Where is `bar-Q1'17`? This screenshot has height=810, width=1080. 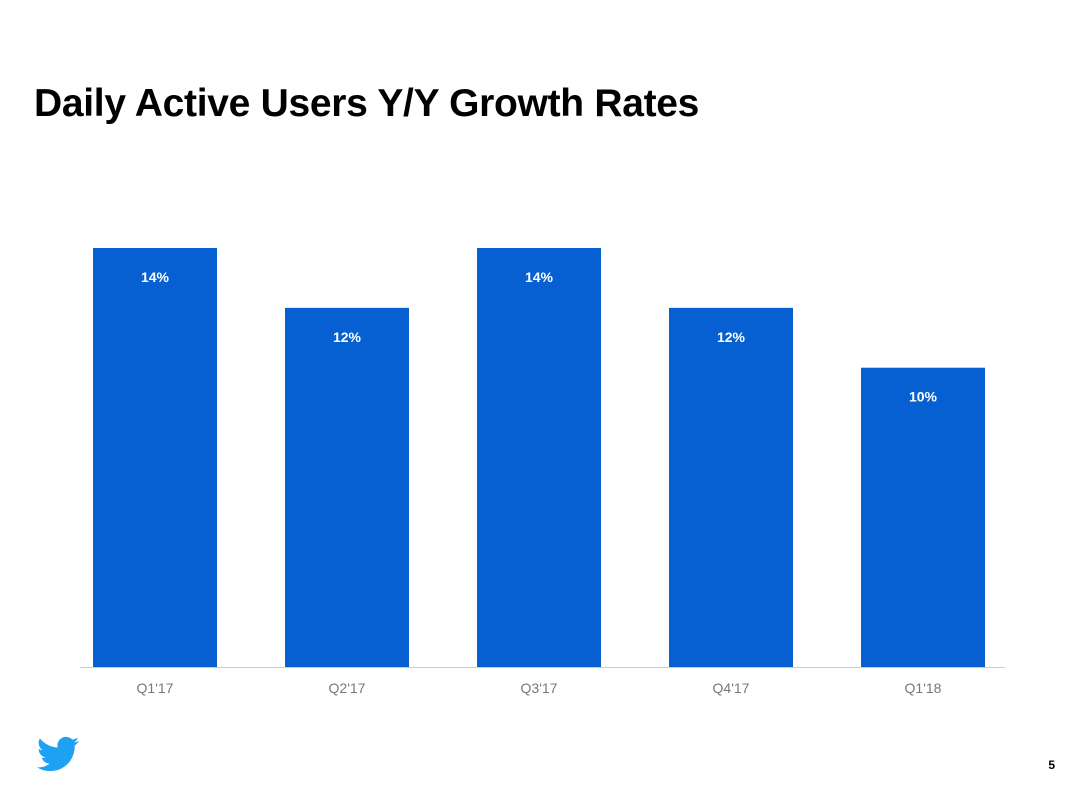 bar-Q1'17 is located at coordinates (155, 457).